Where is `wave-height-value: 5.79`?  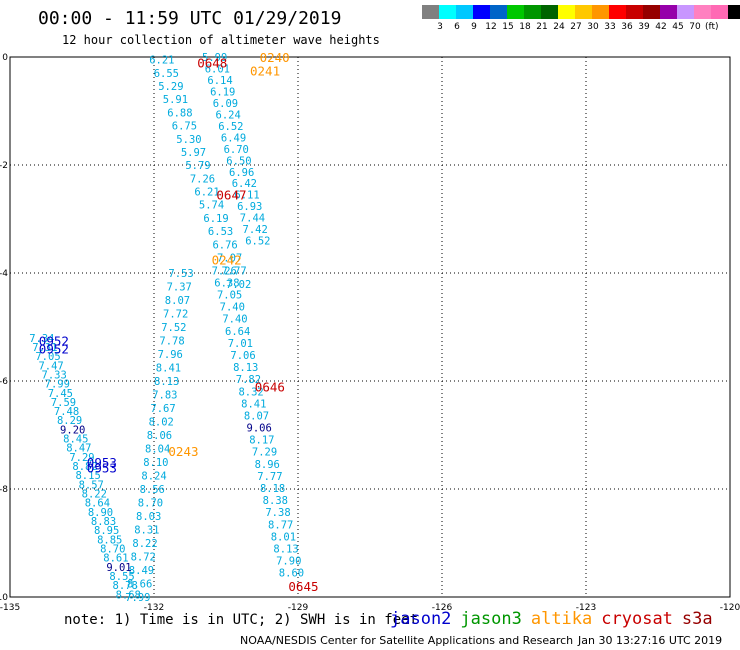 wave-height-value: 5.79 is located at coordinates (197, 166).